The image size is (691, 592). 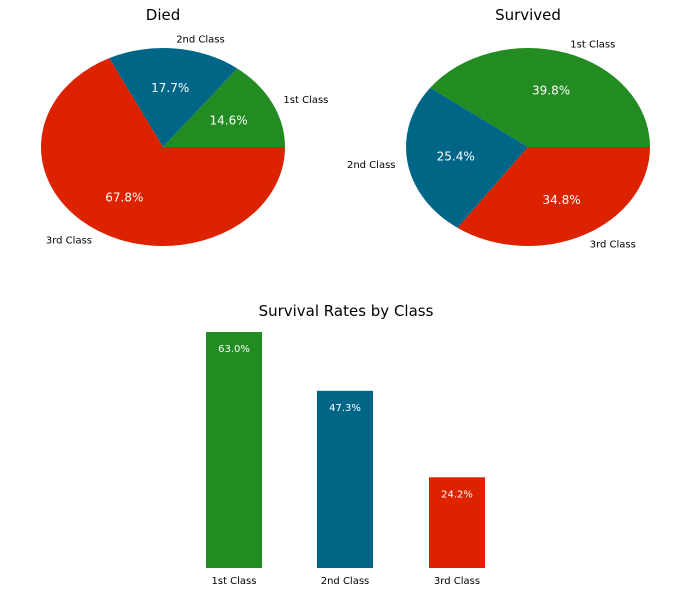 What do you see at coordinates (234, 581) in the screenshot?
I see `bar-tick-label-1st-class: 1st Class` at bounding box center [234, 581].